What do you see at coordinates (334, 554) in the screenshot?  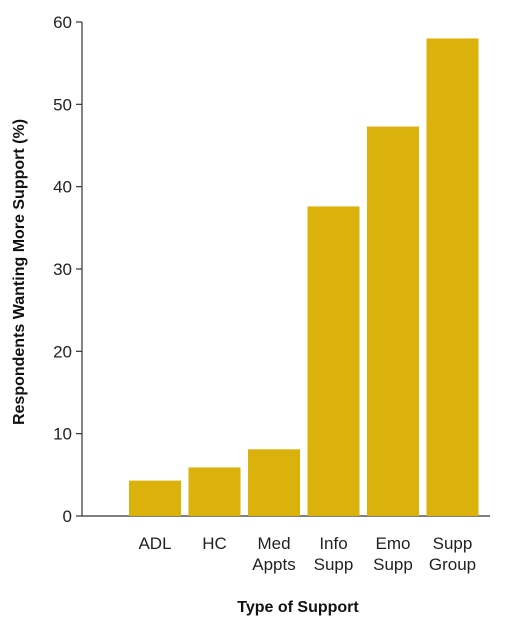 I see `x-tick-label: Info Supp` at bounding box center [334, 554].